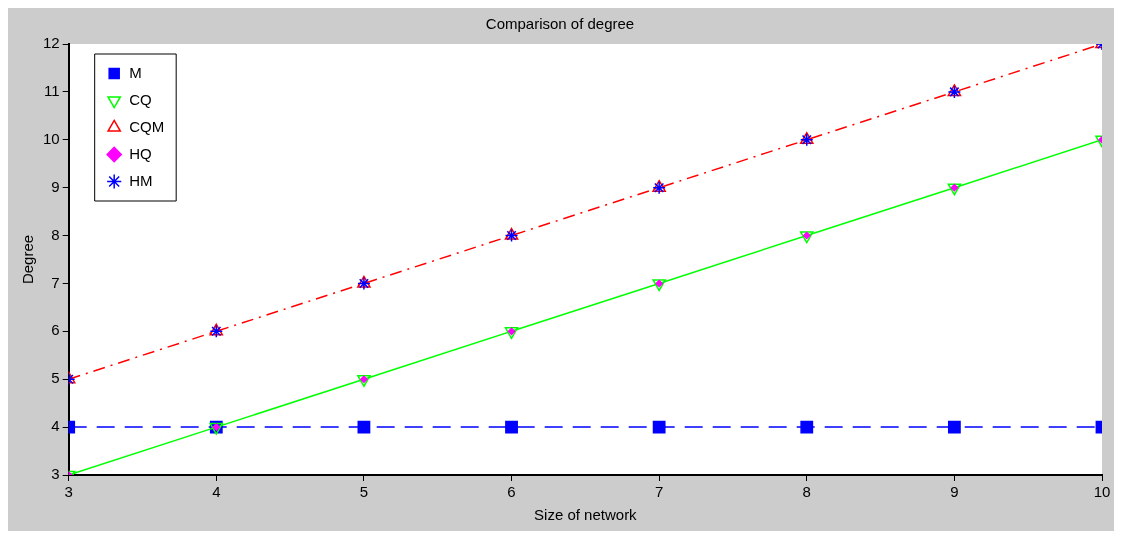  What do you see at coordinates (55, 330) in the screenshot?
I see `y-tick-label: 6` at bounding box center [55, 330].